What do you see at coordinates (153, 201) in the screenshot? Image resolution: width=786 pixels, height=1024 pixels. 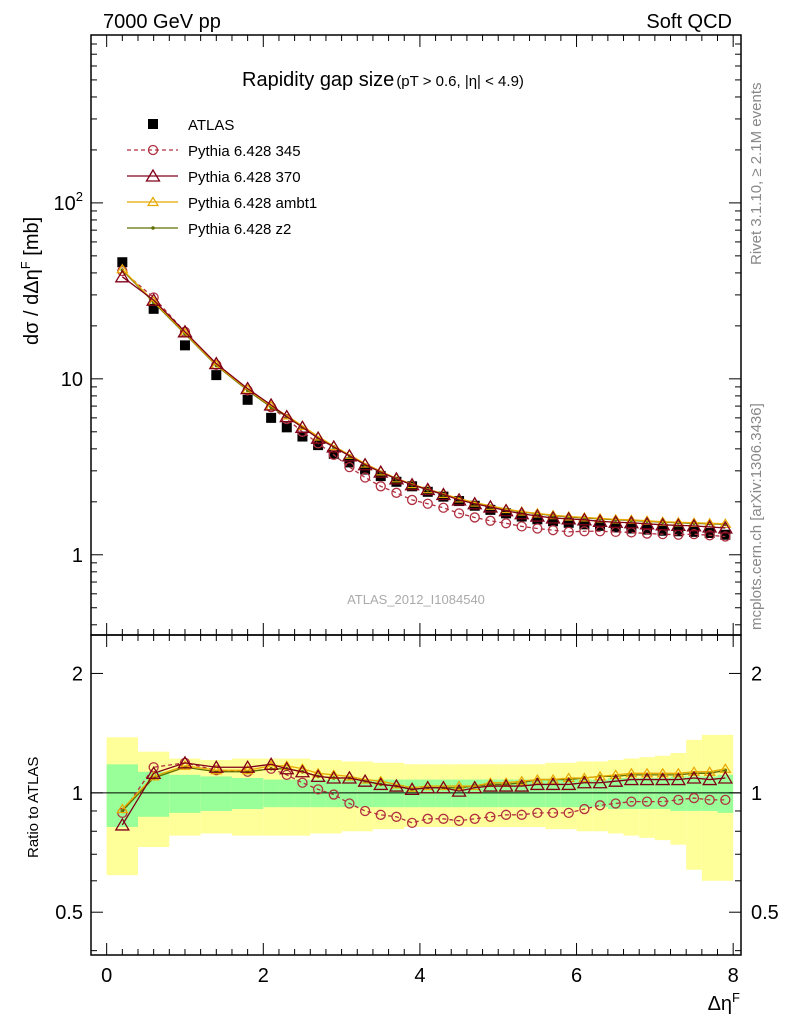 I see `legend-pythia-6-428-ambt1-marker` at bounding box center [153, 201].